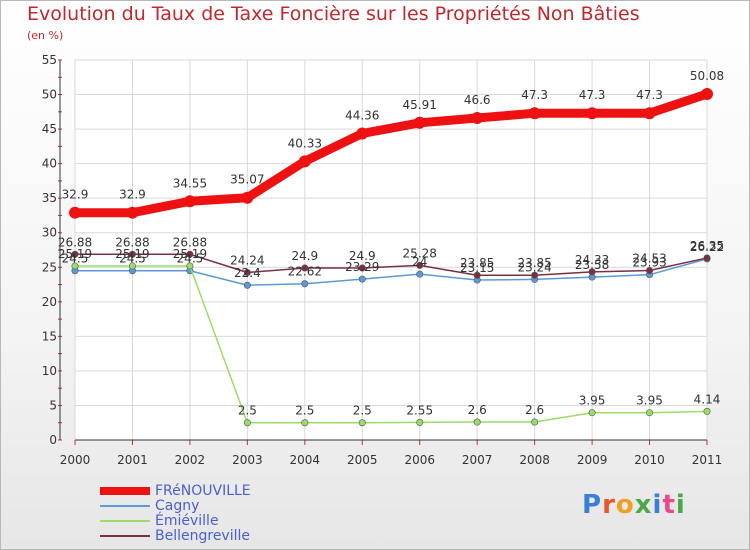  I want to click on x-tick-label: 2009, so click(592, 460).